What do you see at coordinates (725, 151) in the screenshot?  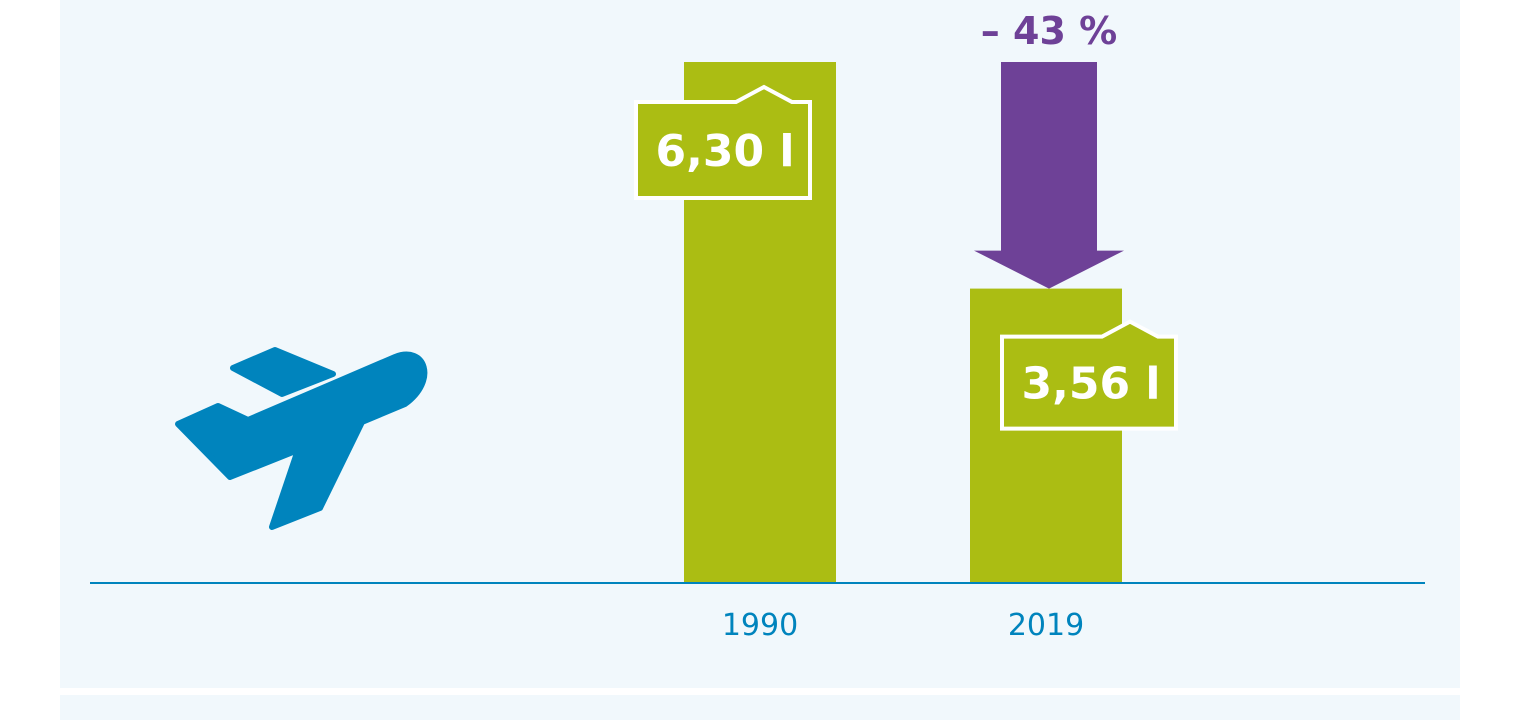 I see `value-label-1990: 6,30 l` at bounding box center [725, 151].